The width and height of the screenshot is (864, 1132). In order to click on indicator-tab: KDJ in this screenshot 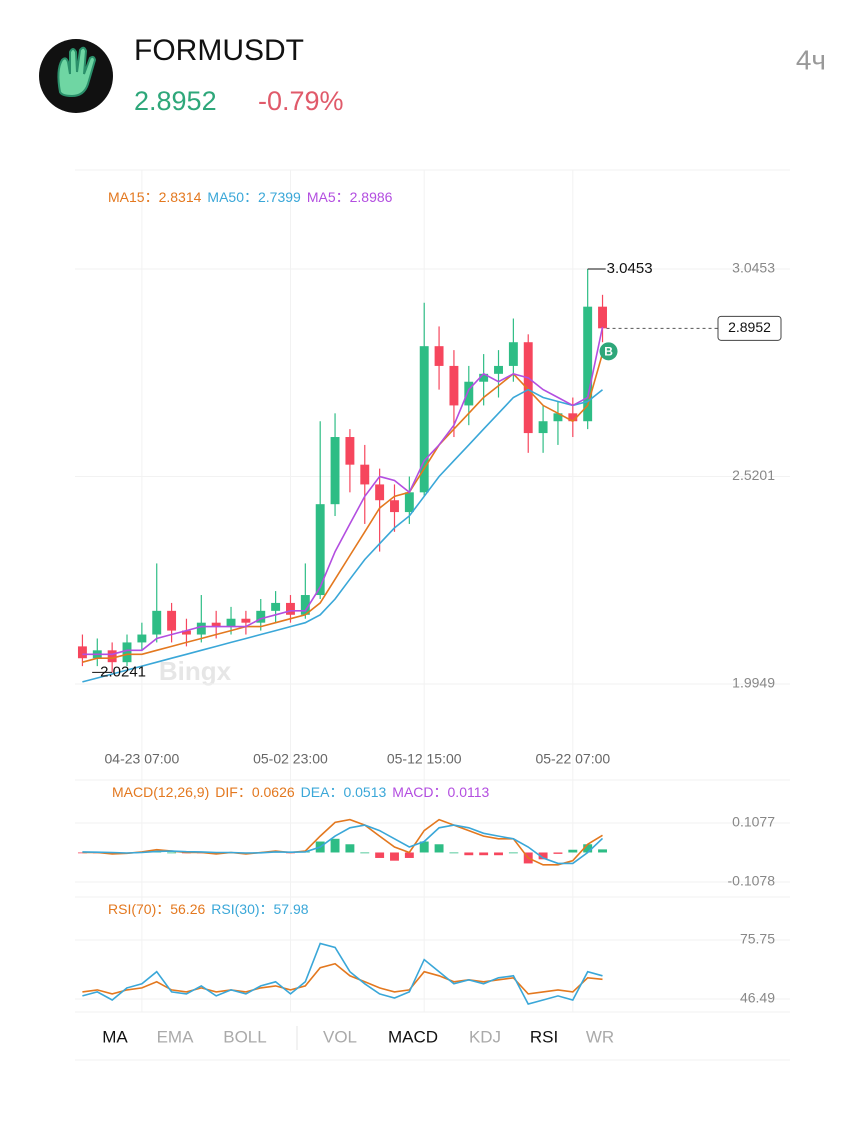, I will do `click(485, 1036)`.